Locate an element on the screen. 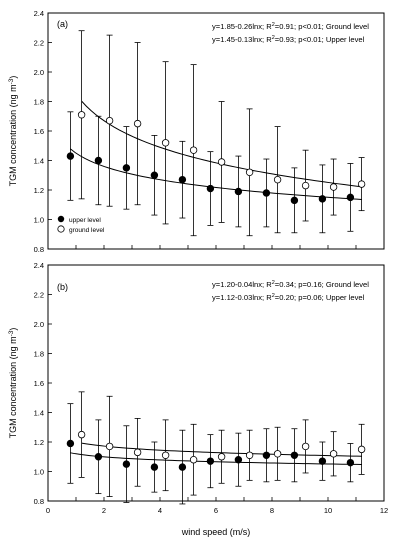 This screenshot has width=405, height=550. y-tick-label-b: 1.8 is located at coordinates (39, 353).